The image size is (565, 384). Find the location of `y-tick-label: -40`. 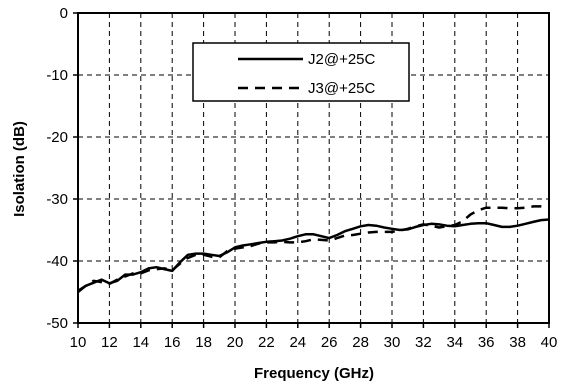

y-tick-label: -40 is located at coordinates (57, 261).